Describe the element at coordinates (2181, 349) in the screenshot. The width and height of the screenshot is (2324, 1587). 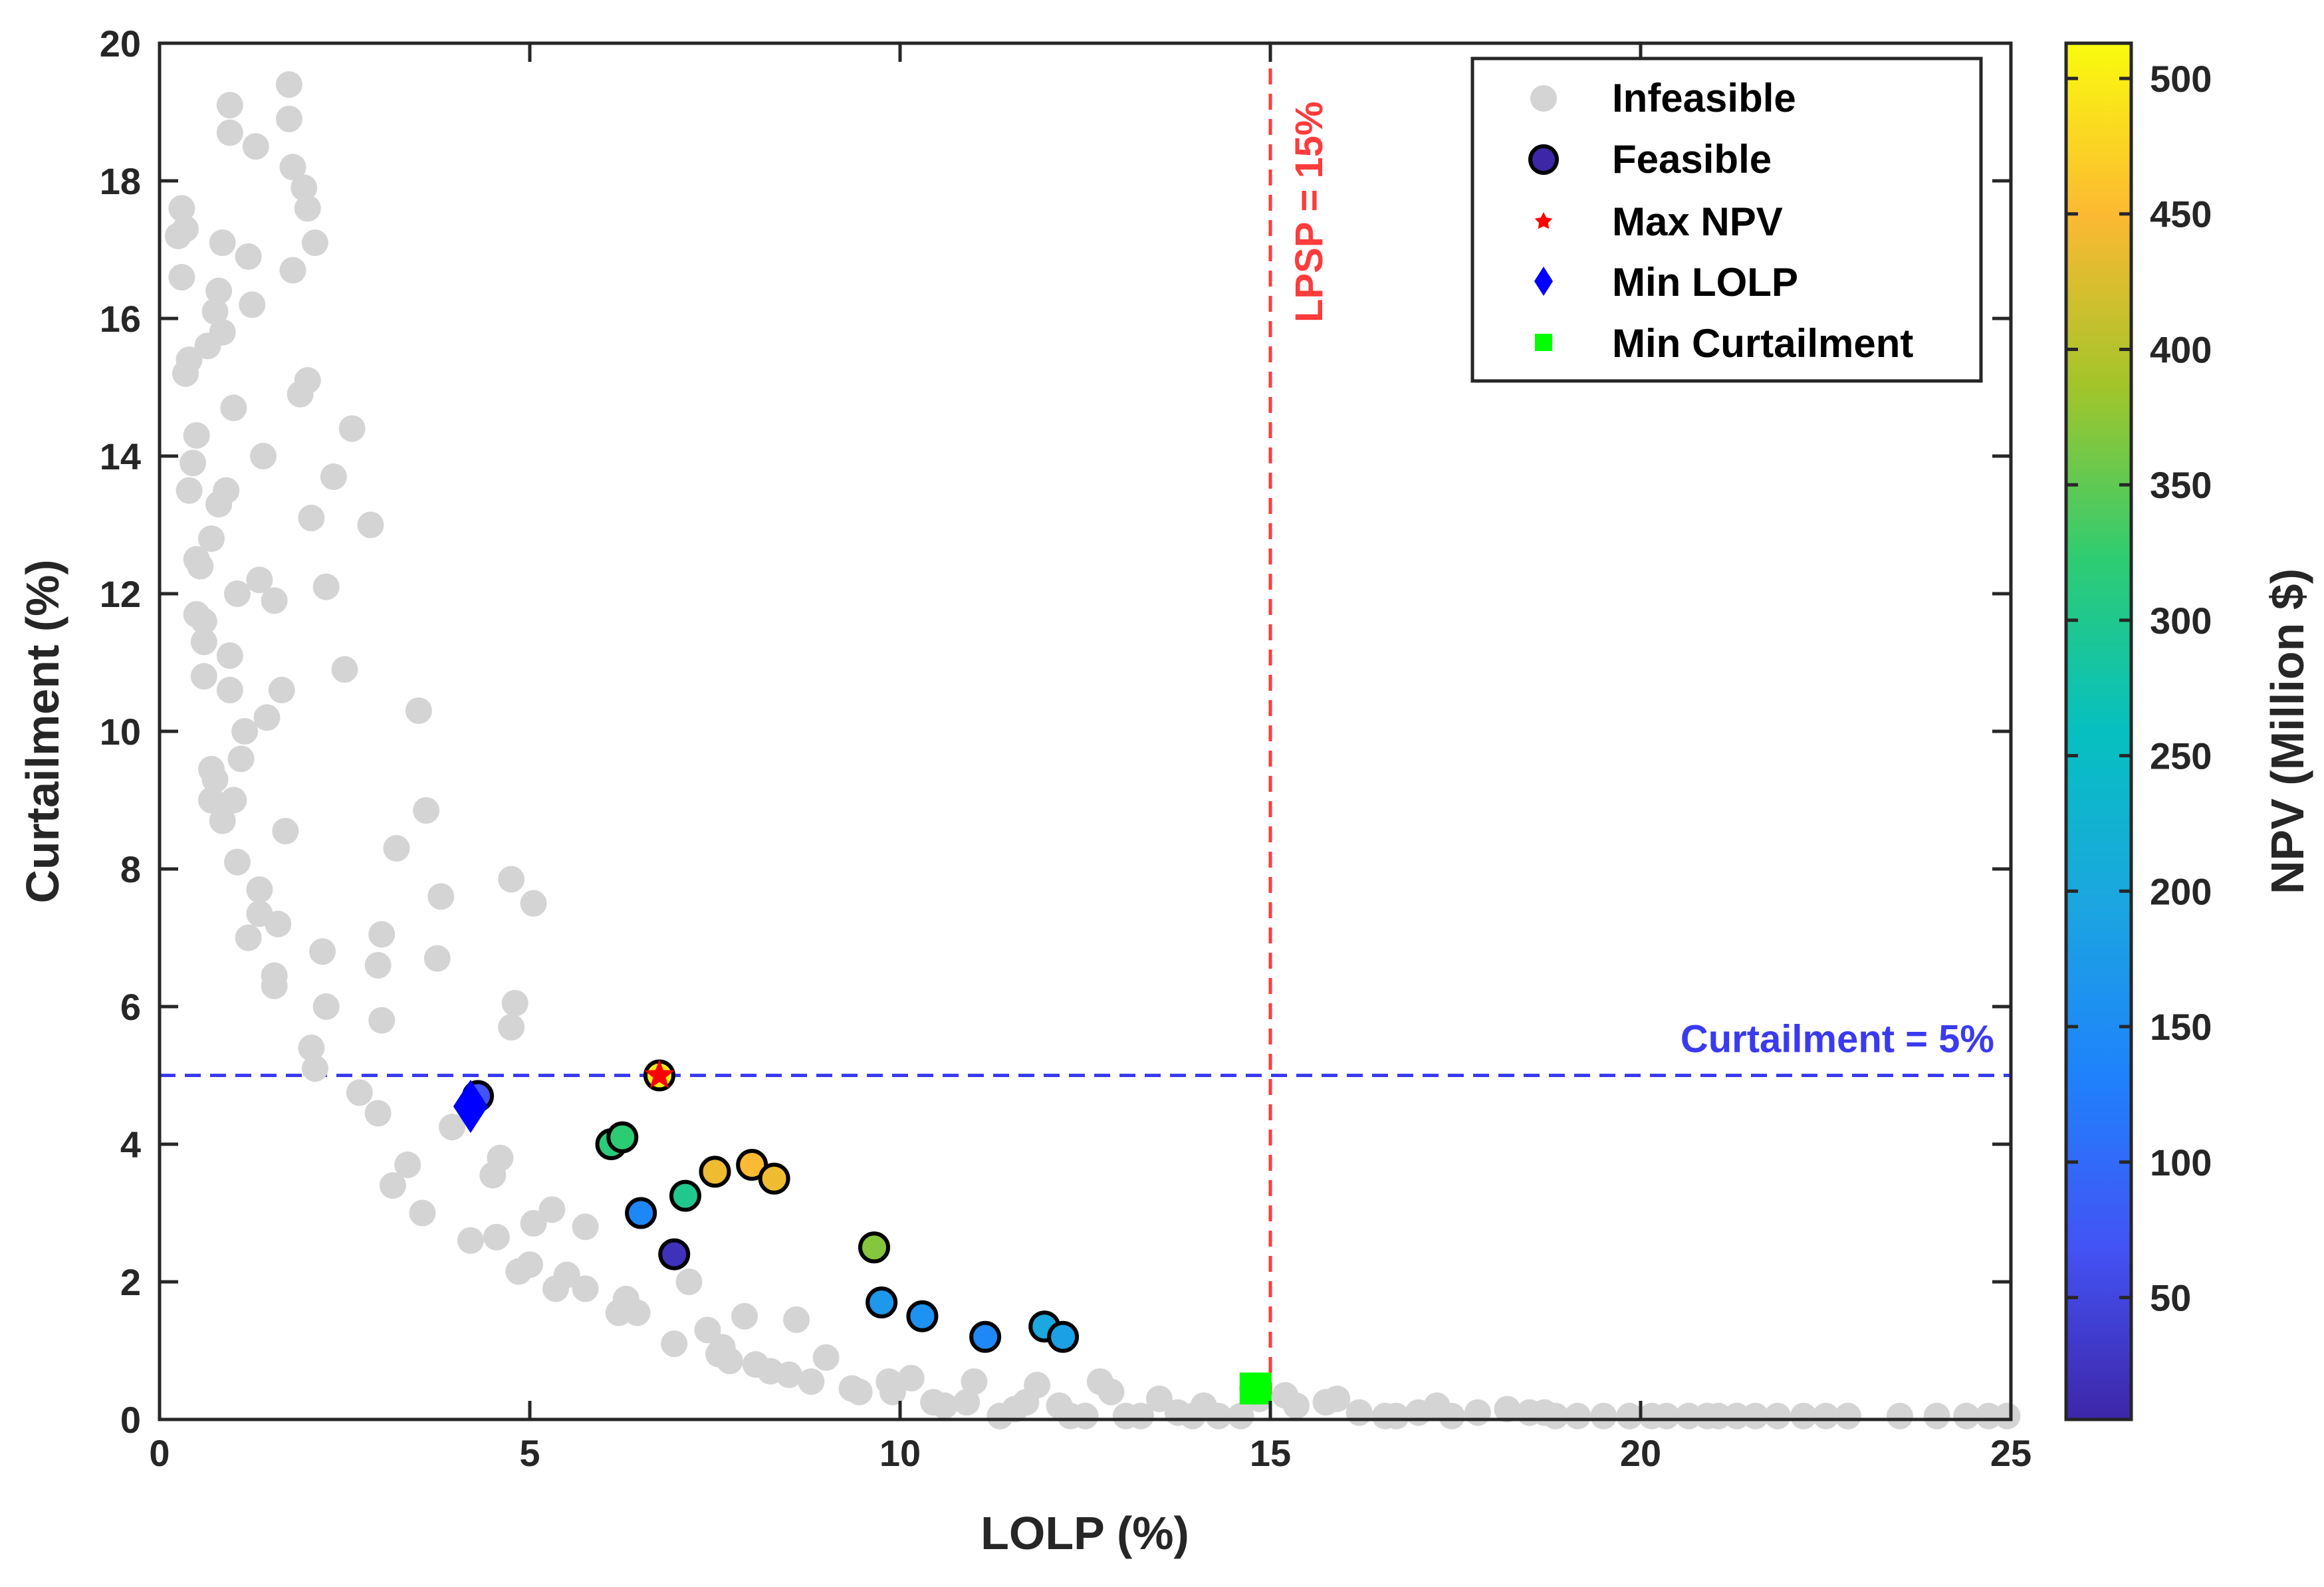
I see `colorbar-tick-label: 400` at that location.